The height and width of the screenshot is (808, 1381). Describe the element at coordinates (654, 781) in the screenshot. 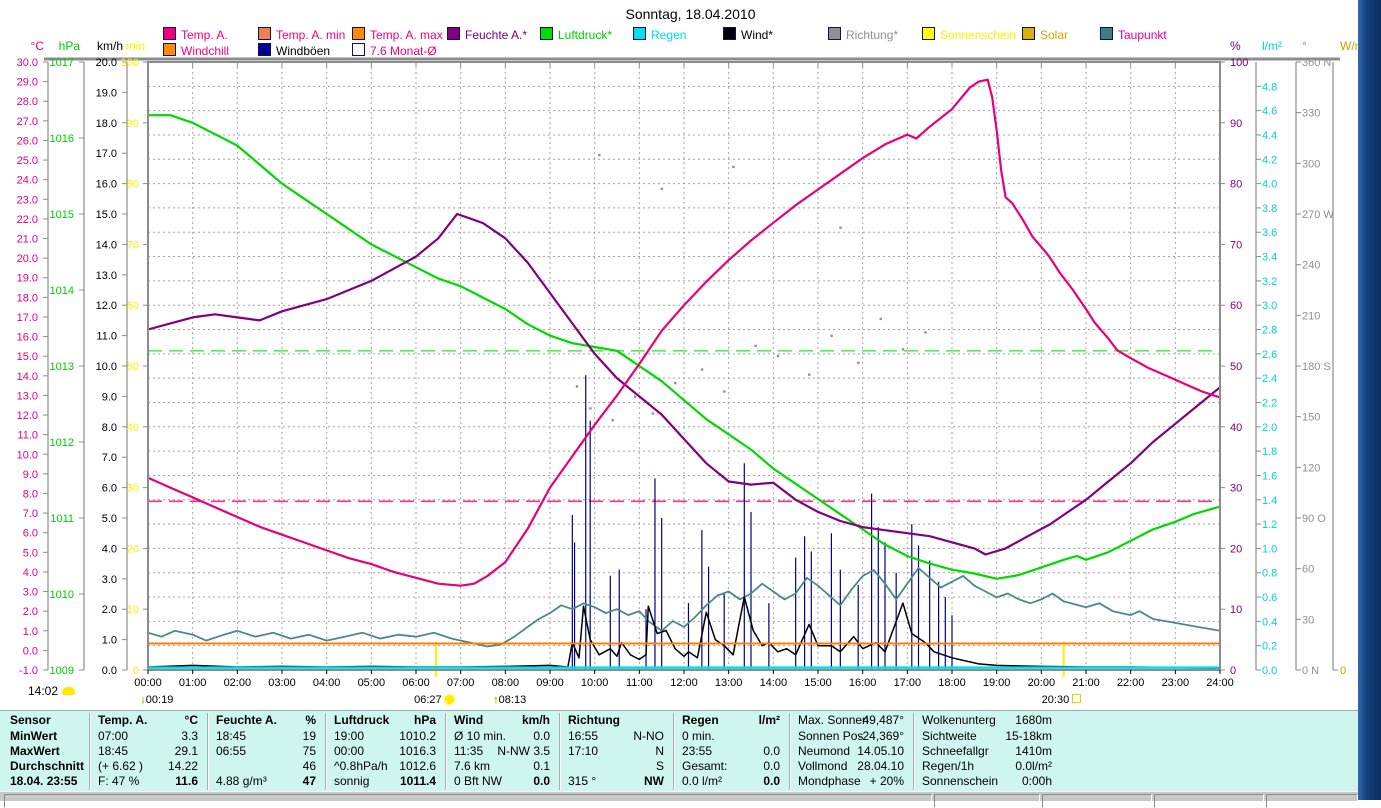

I see `table-cell-value: NW` at that location.